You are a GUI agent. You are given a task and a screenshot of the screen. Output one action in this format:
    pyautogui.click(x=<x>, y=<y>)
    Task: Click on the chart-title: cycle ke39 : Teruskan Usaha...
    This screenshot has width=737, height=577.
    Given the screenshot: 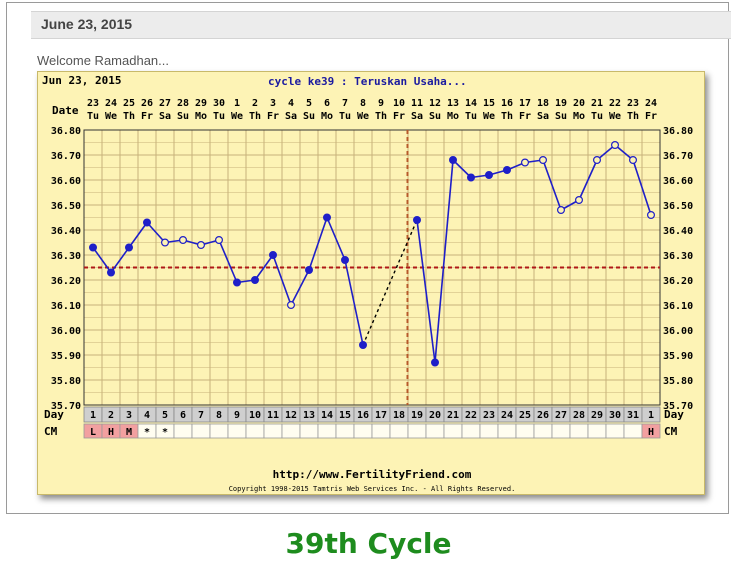 What is the action you would take?
    pyautogui.click(x=367, y=81)
    